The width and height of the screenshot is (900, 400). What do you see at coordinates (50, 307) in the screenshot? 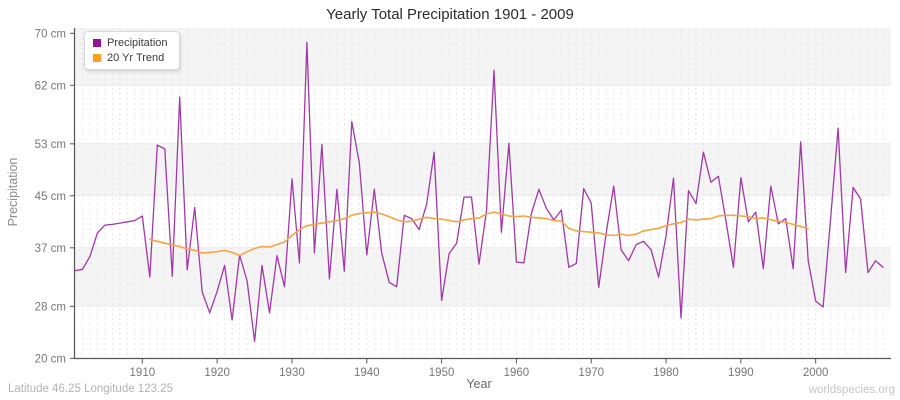
I see `svg-text: 28 cm` at bounding box center [50, 307].